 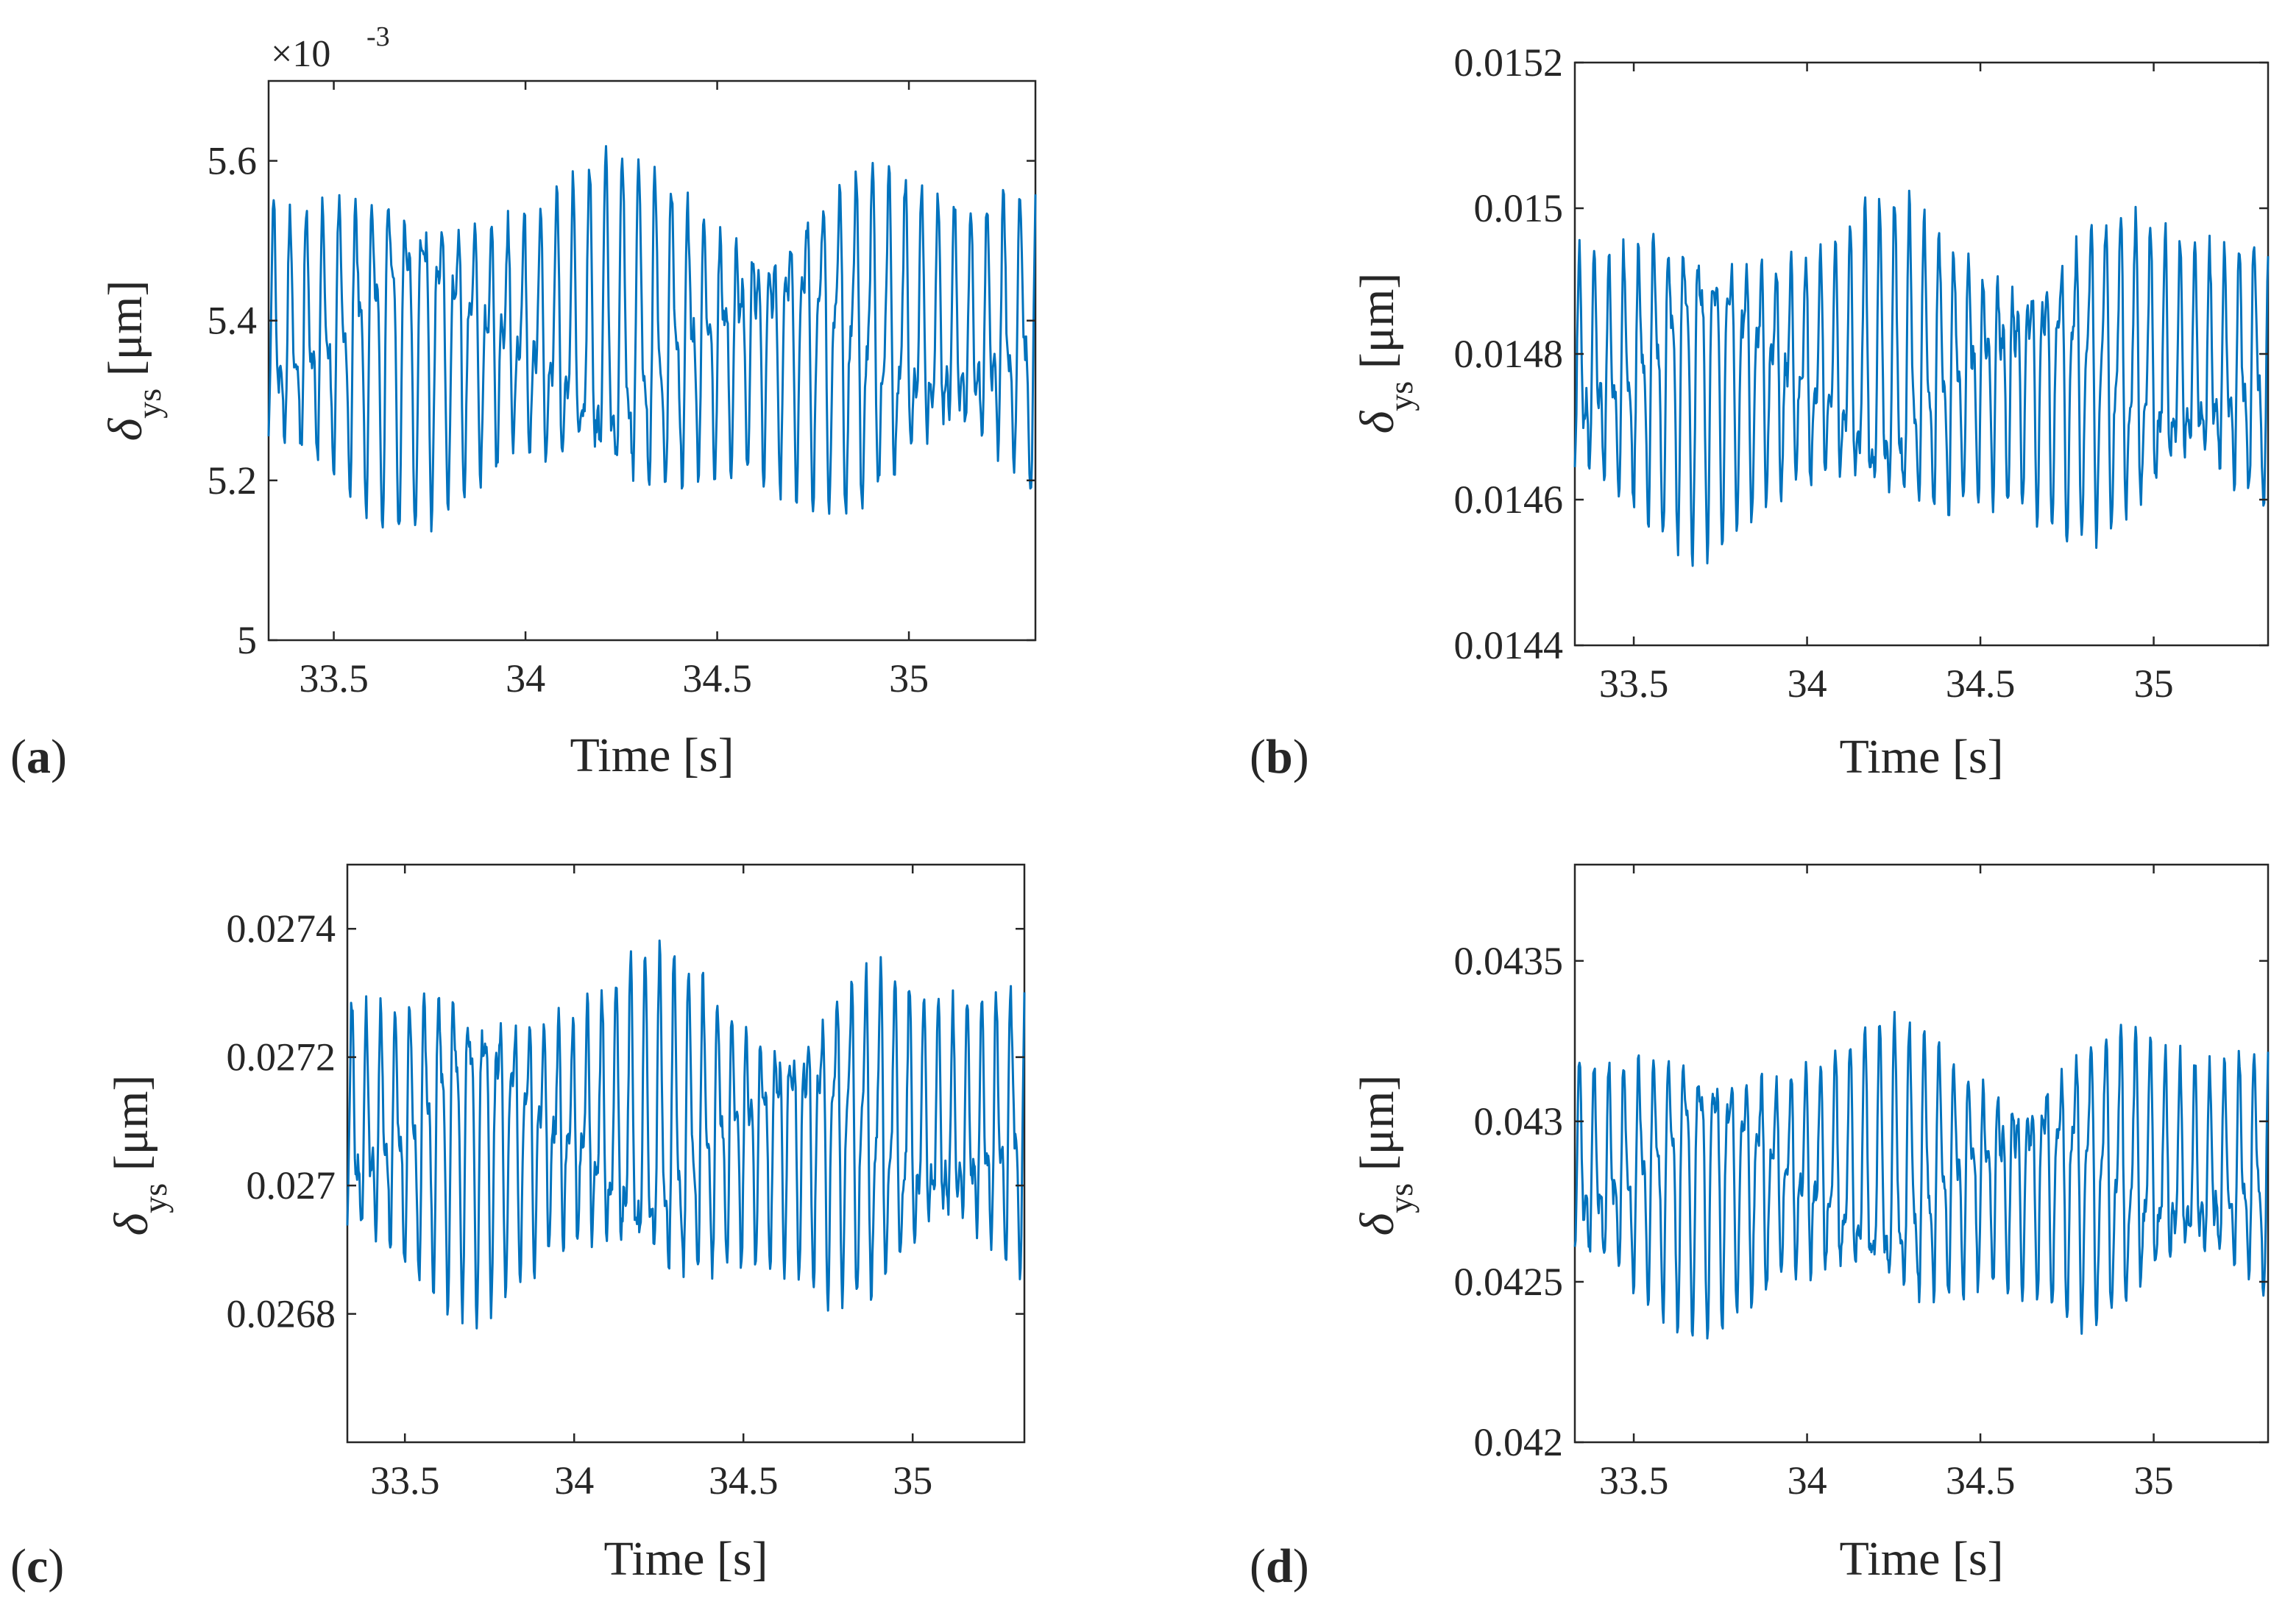 I want to click on panel-c-ytick-label: 0.0268, so click(x=281, y=1314).